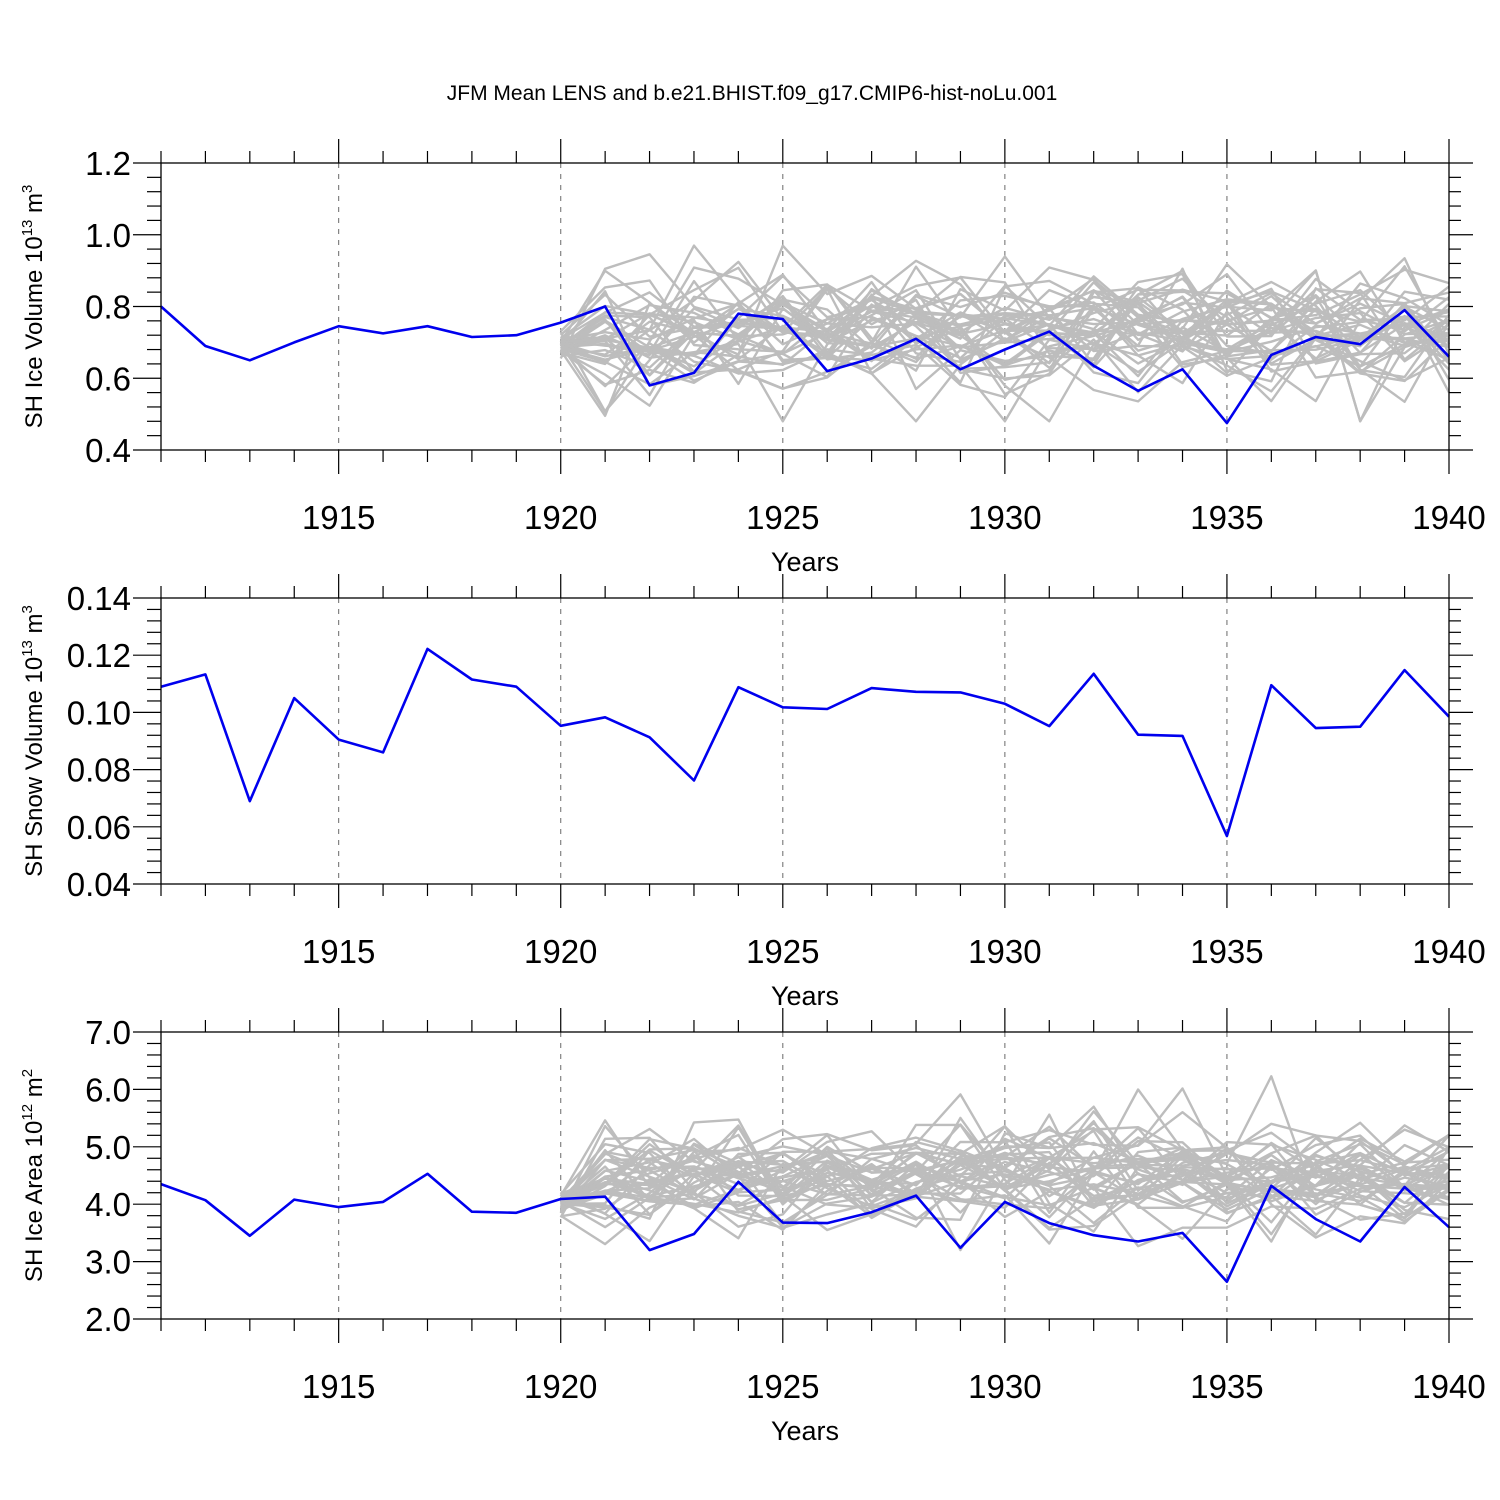 The width and height of the screenshot is (1500, 1500). I want to click on y-tick-label: 5.0, so click(108, 1147).